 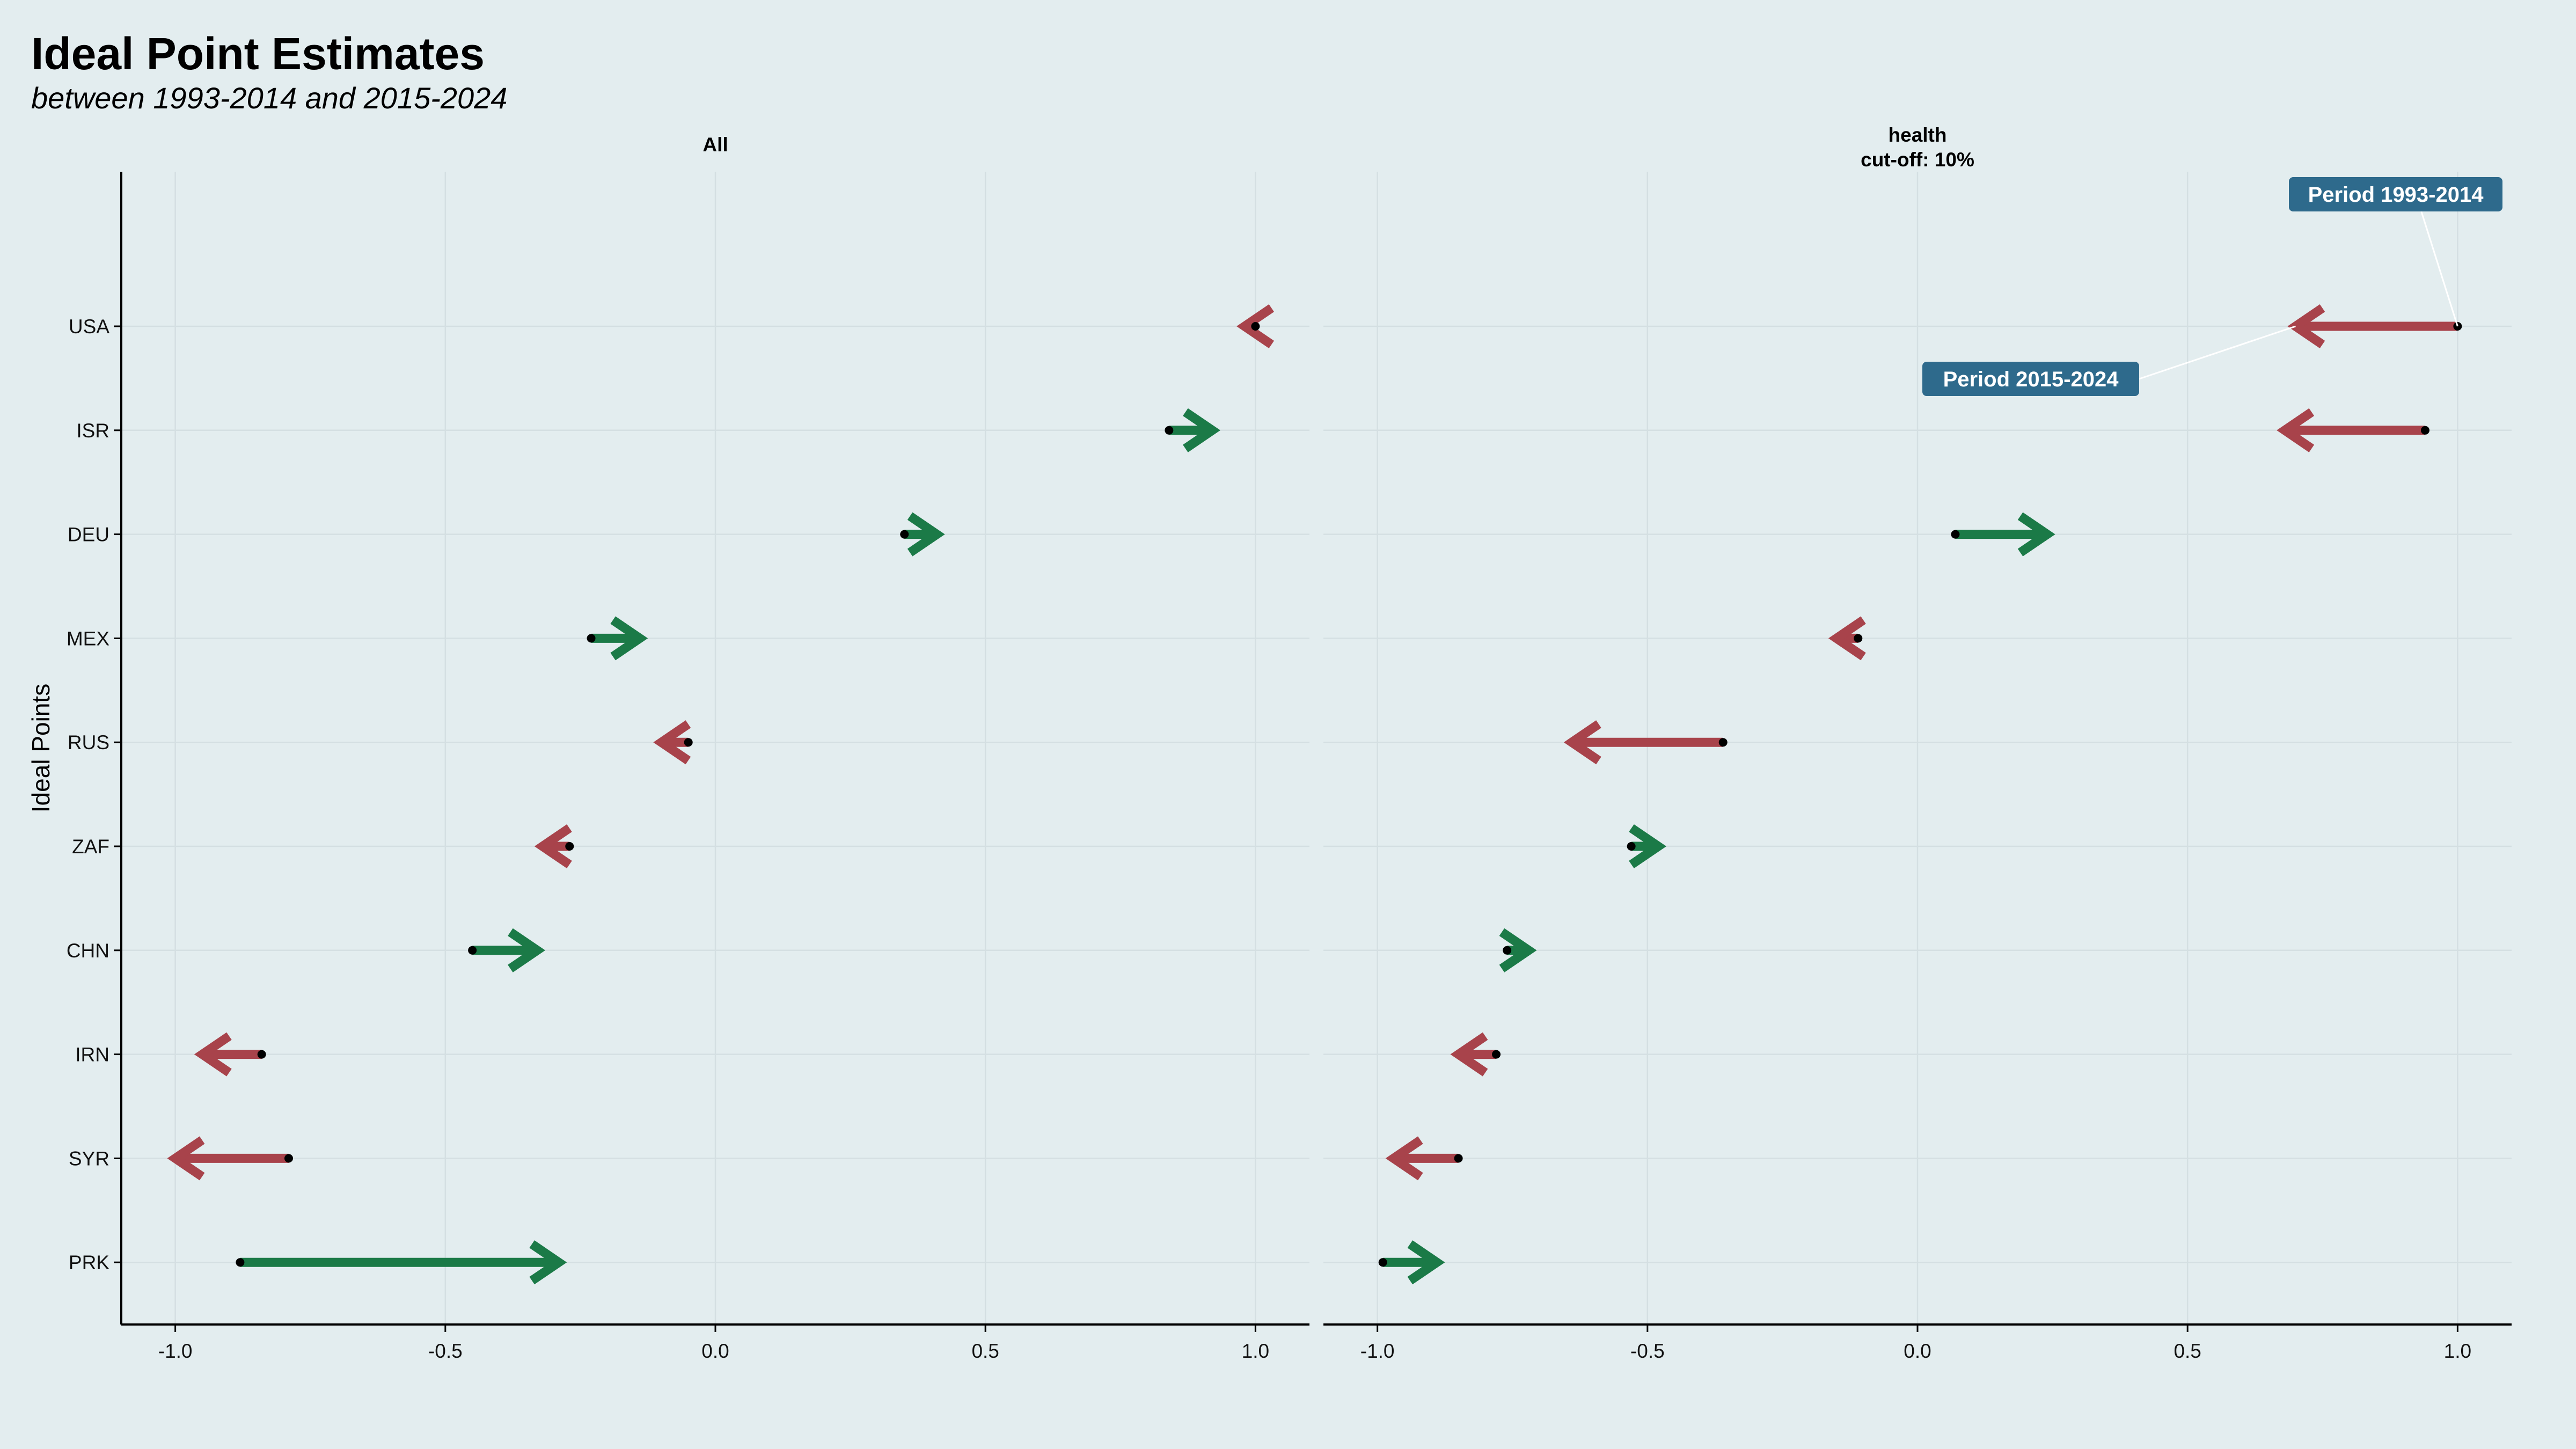 I want to click on arrow-head-health-ISR, so click(x=2296, y=430).